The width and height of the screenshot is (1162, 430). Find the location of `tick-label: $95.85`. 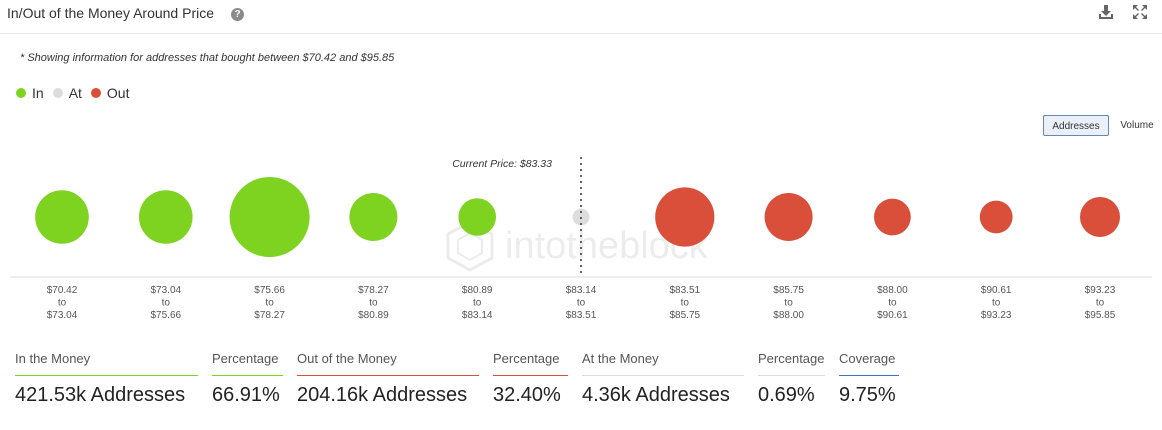

tick-label: $95.85 is located at coordinates (1100, 315).